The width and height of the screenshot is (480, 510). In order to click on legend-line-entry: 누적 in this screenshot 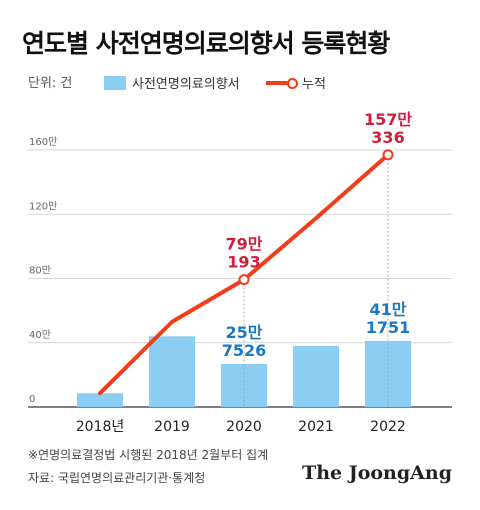, I will do `click(296, 82)`.